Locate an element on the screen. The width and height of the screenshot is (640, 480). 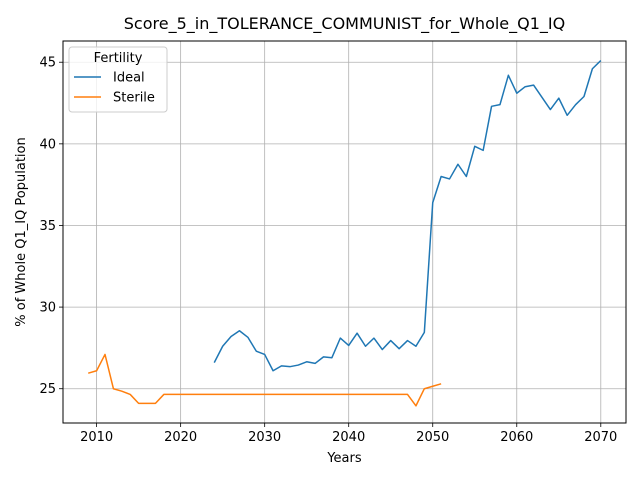
legend-label-ideal: Ideal is located at coordinates (129, 78).